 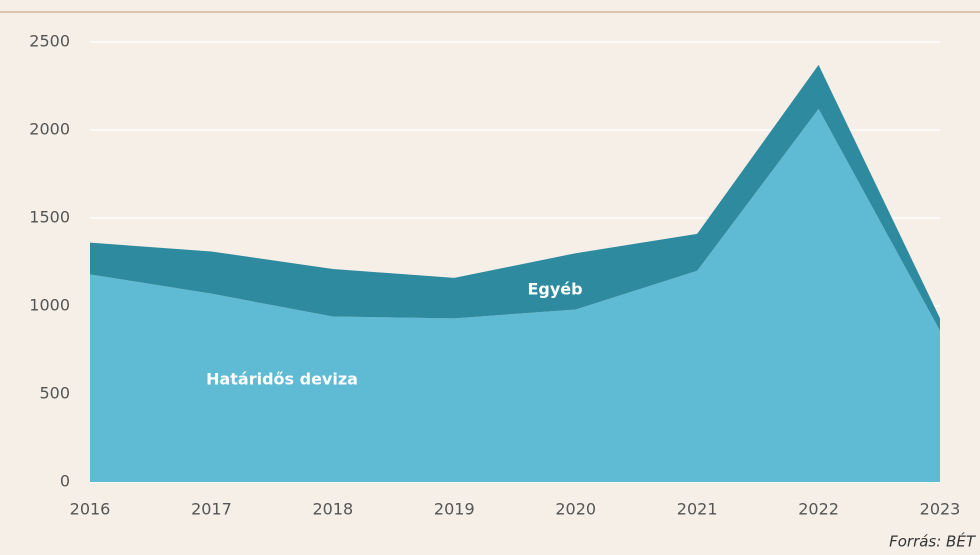 What do you see at coordinates (54, 393) in the screenshot?
I see `y-tick-label: 500` at bounding box center [54, 393].